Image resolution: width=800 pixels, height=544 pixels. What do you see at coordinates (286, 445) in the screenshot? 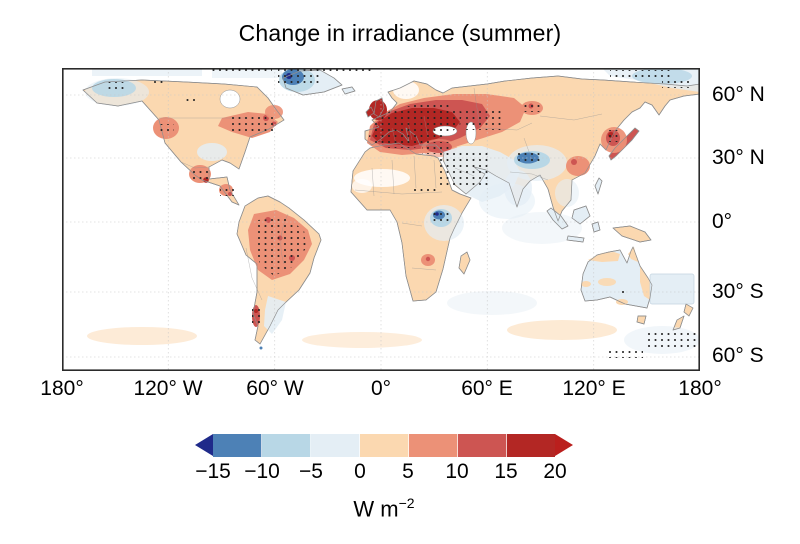
I see `colorbar-segment-neg10-neg5` at bounding box center [286, 445].